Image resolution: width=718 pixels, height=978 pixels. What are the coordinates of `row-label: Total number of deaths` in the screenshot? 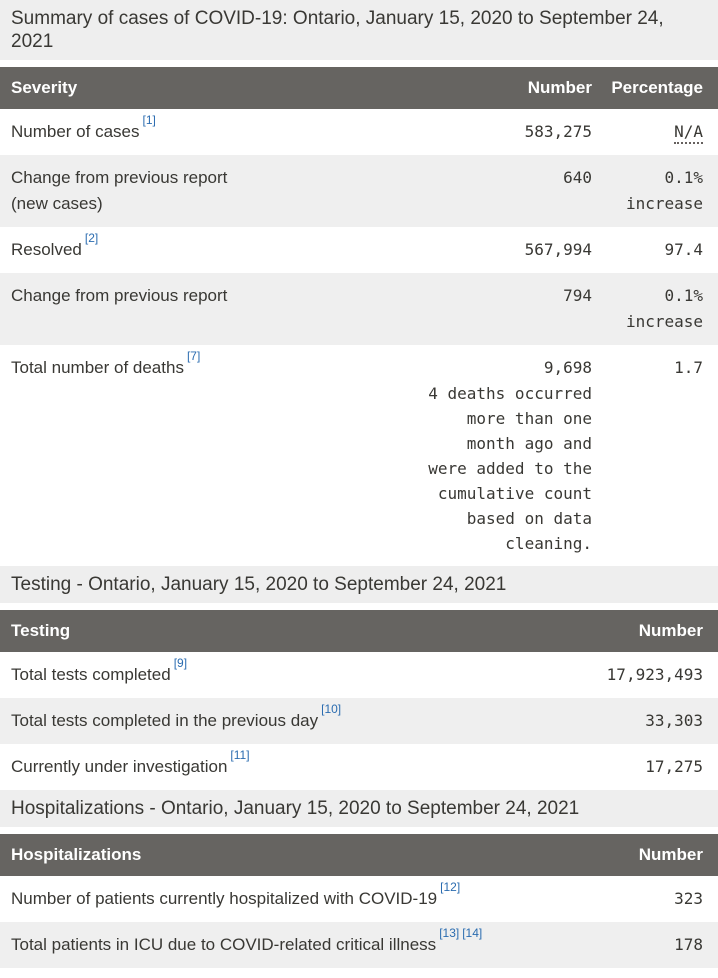 It's located at (97, 367).